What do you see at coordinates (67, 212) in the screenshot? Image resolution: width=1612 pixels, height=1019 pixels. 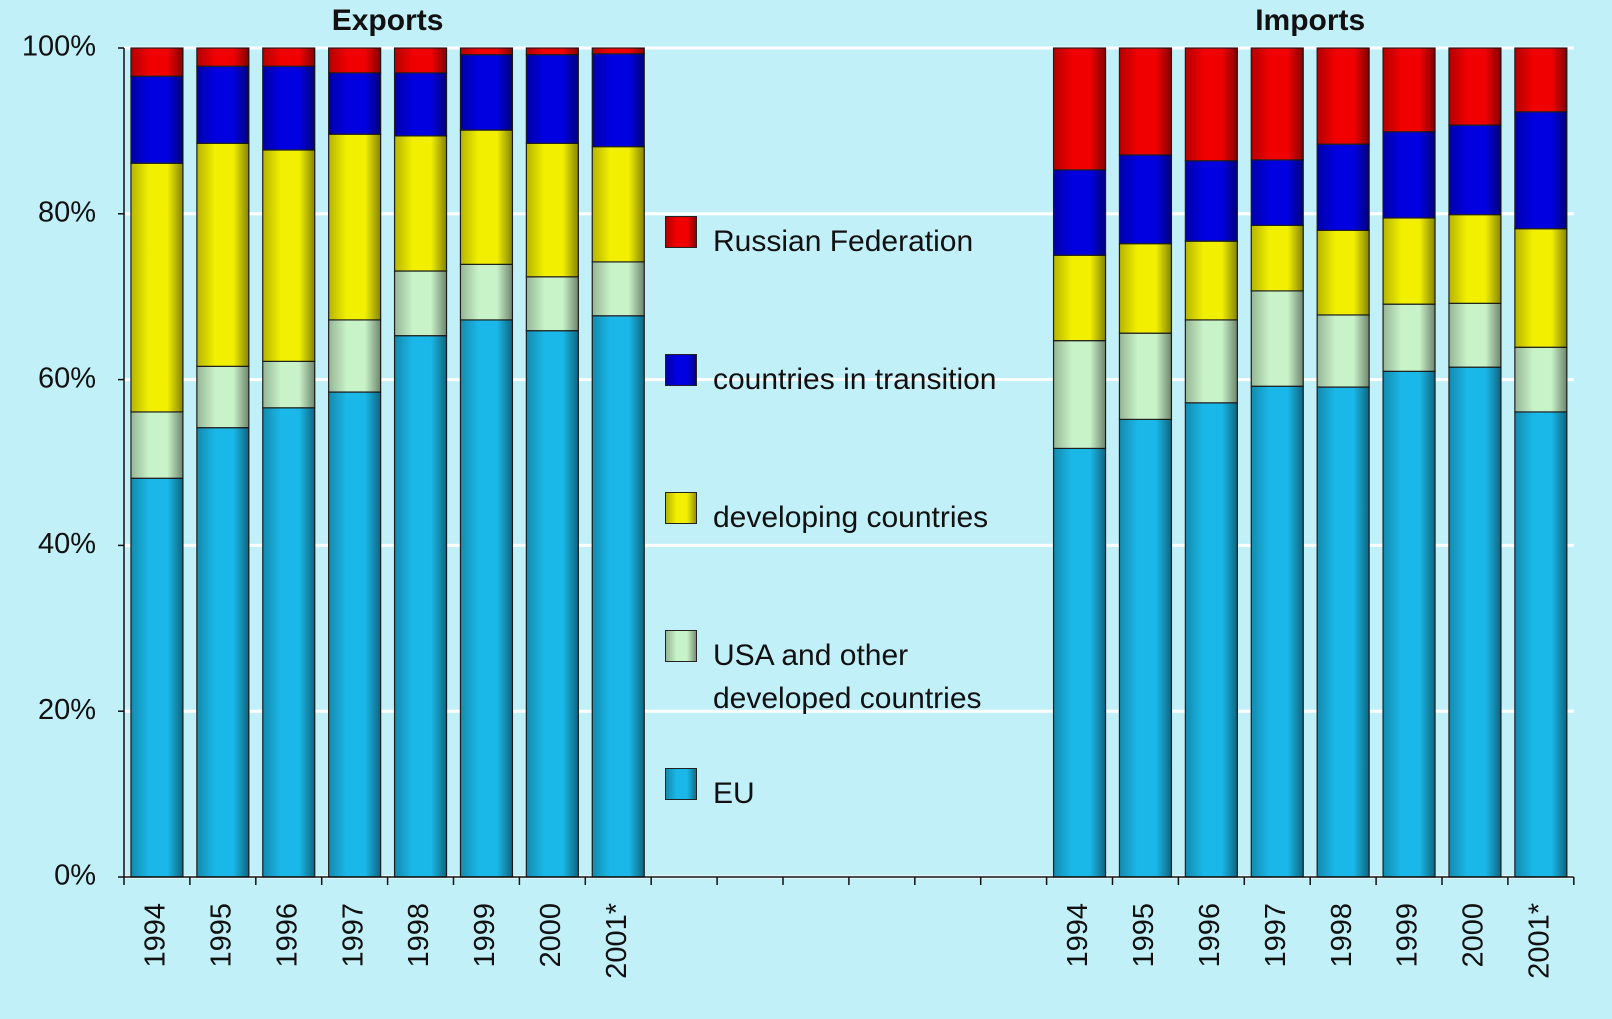 I see `y-tick-label: 80%` at bounding box center [67, 212].